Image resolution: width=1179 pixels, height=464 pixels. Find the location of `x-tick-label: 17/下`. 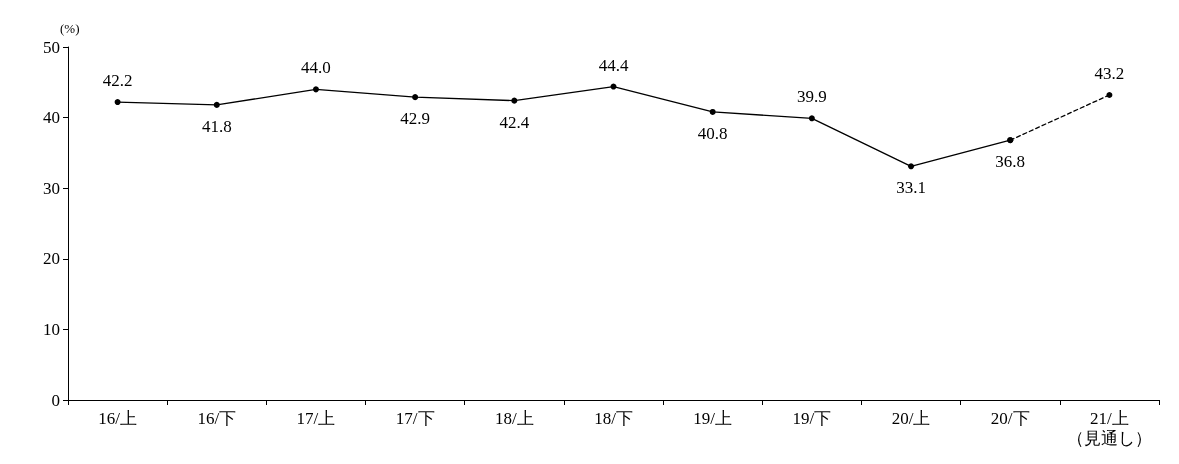

x-tick-label: 17/下 is located at coordinates (415, 418).